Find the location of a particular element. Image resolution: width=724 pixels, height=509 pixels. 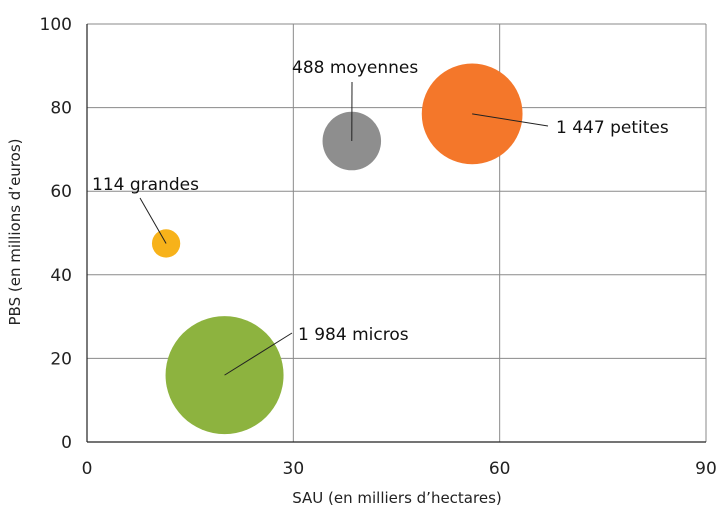

x-tick-label: 60 is located at coordinates (500, 469).